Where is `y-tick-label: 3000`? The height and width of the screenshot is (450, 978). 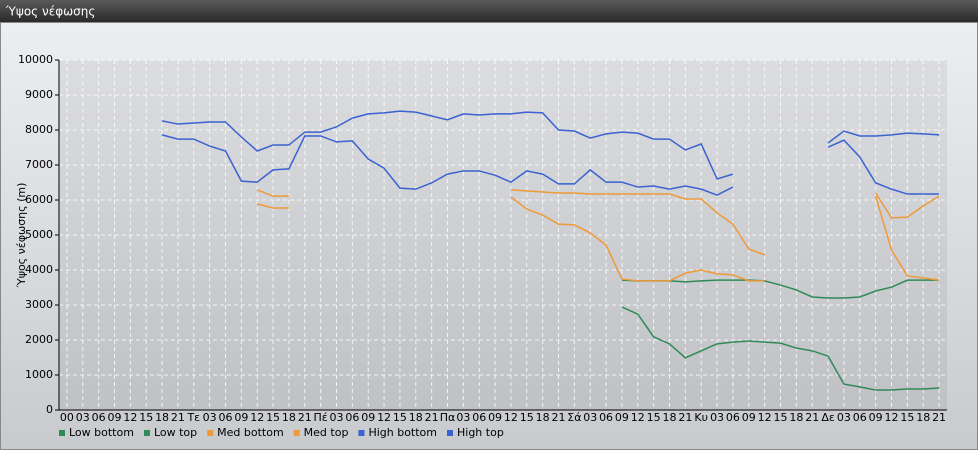 y-tick-label: 3000 is located at coordinates (39, 304).